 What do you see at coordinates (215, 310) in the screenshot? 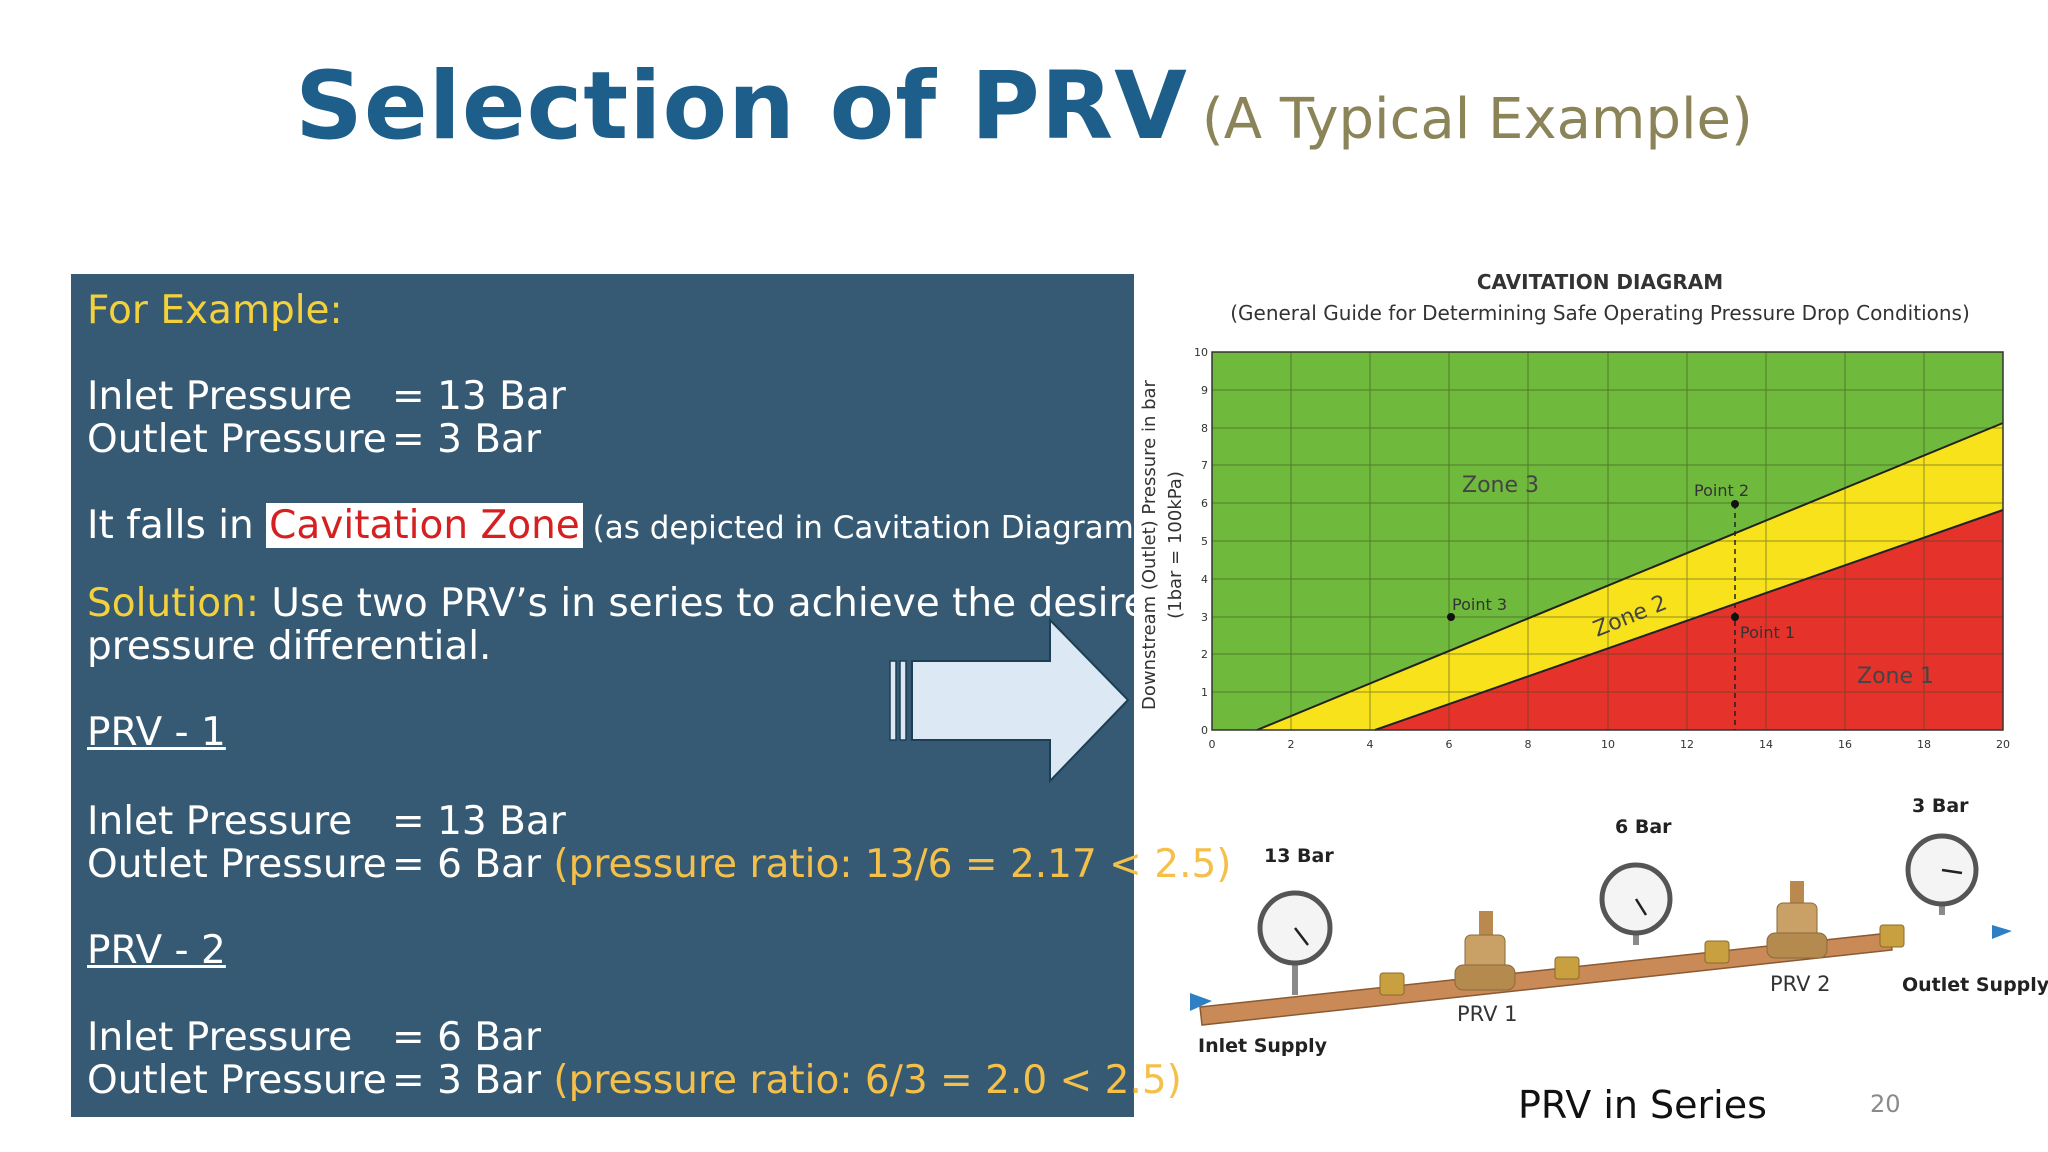
I see `example-heading: For Example:` at bounding box center [215, 310].